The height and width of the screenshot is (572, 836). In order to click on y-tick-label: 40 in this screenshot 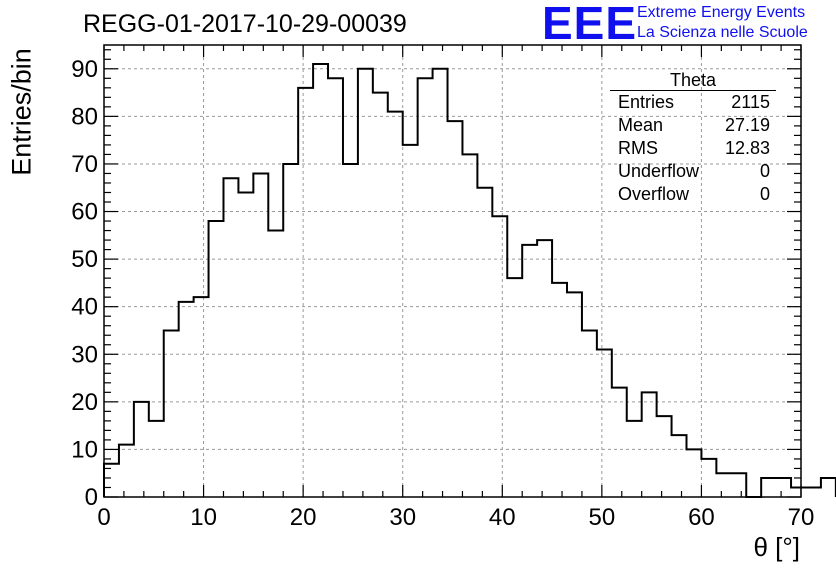, I will do `click(84, 307)`.